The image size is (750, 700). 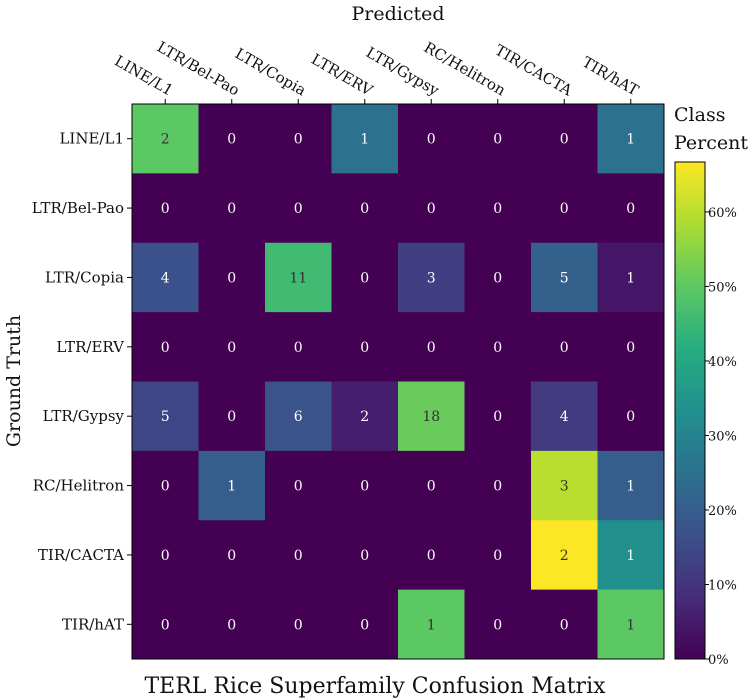 What do you see at coordinates (91, 139) in the screenshot?
I see `y-tick-label: LINE/L1` at bounding box center [91, 139].